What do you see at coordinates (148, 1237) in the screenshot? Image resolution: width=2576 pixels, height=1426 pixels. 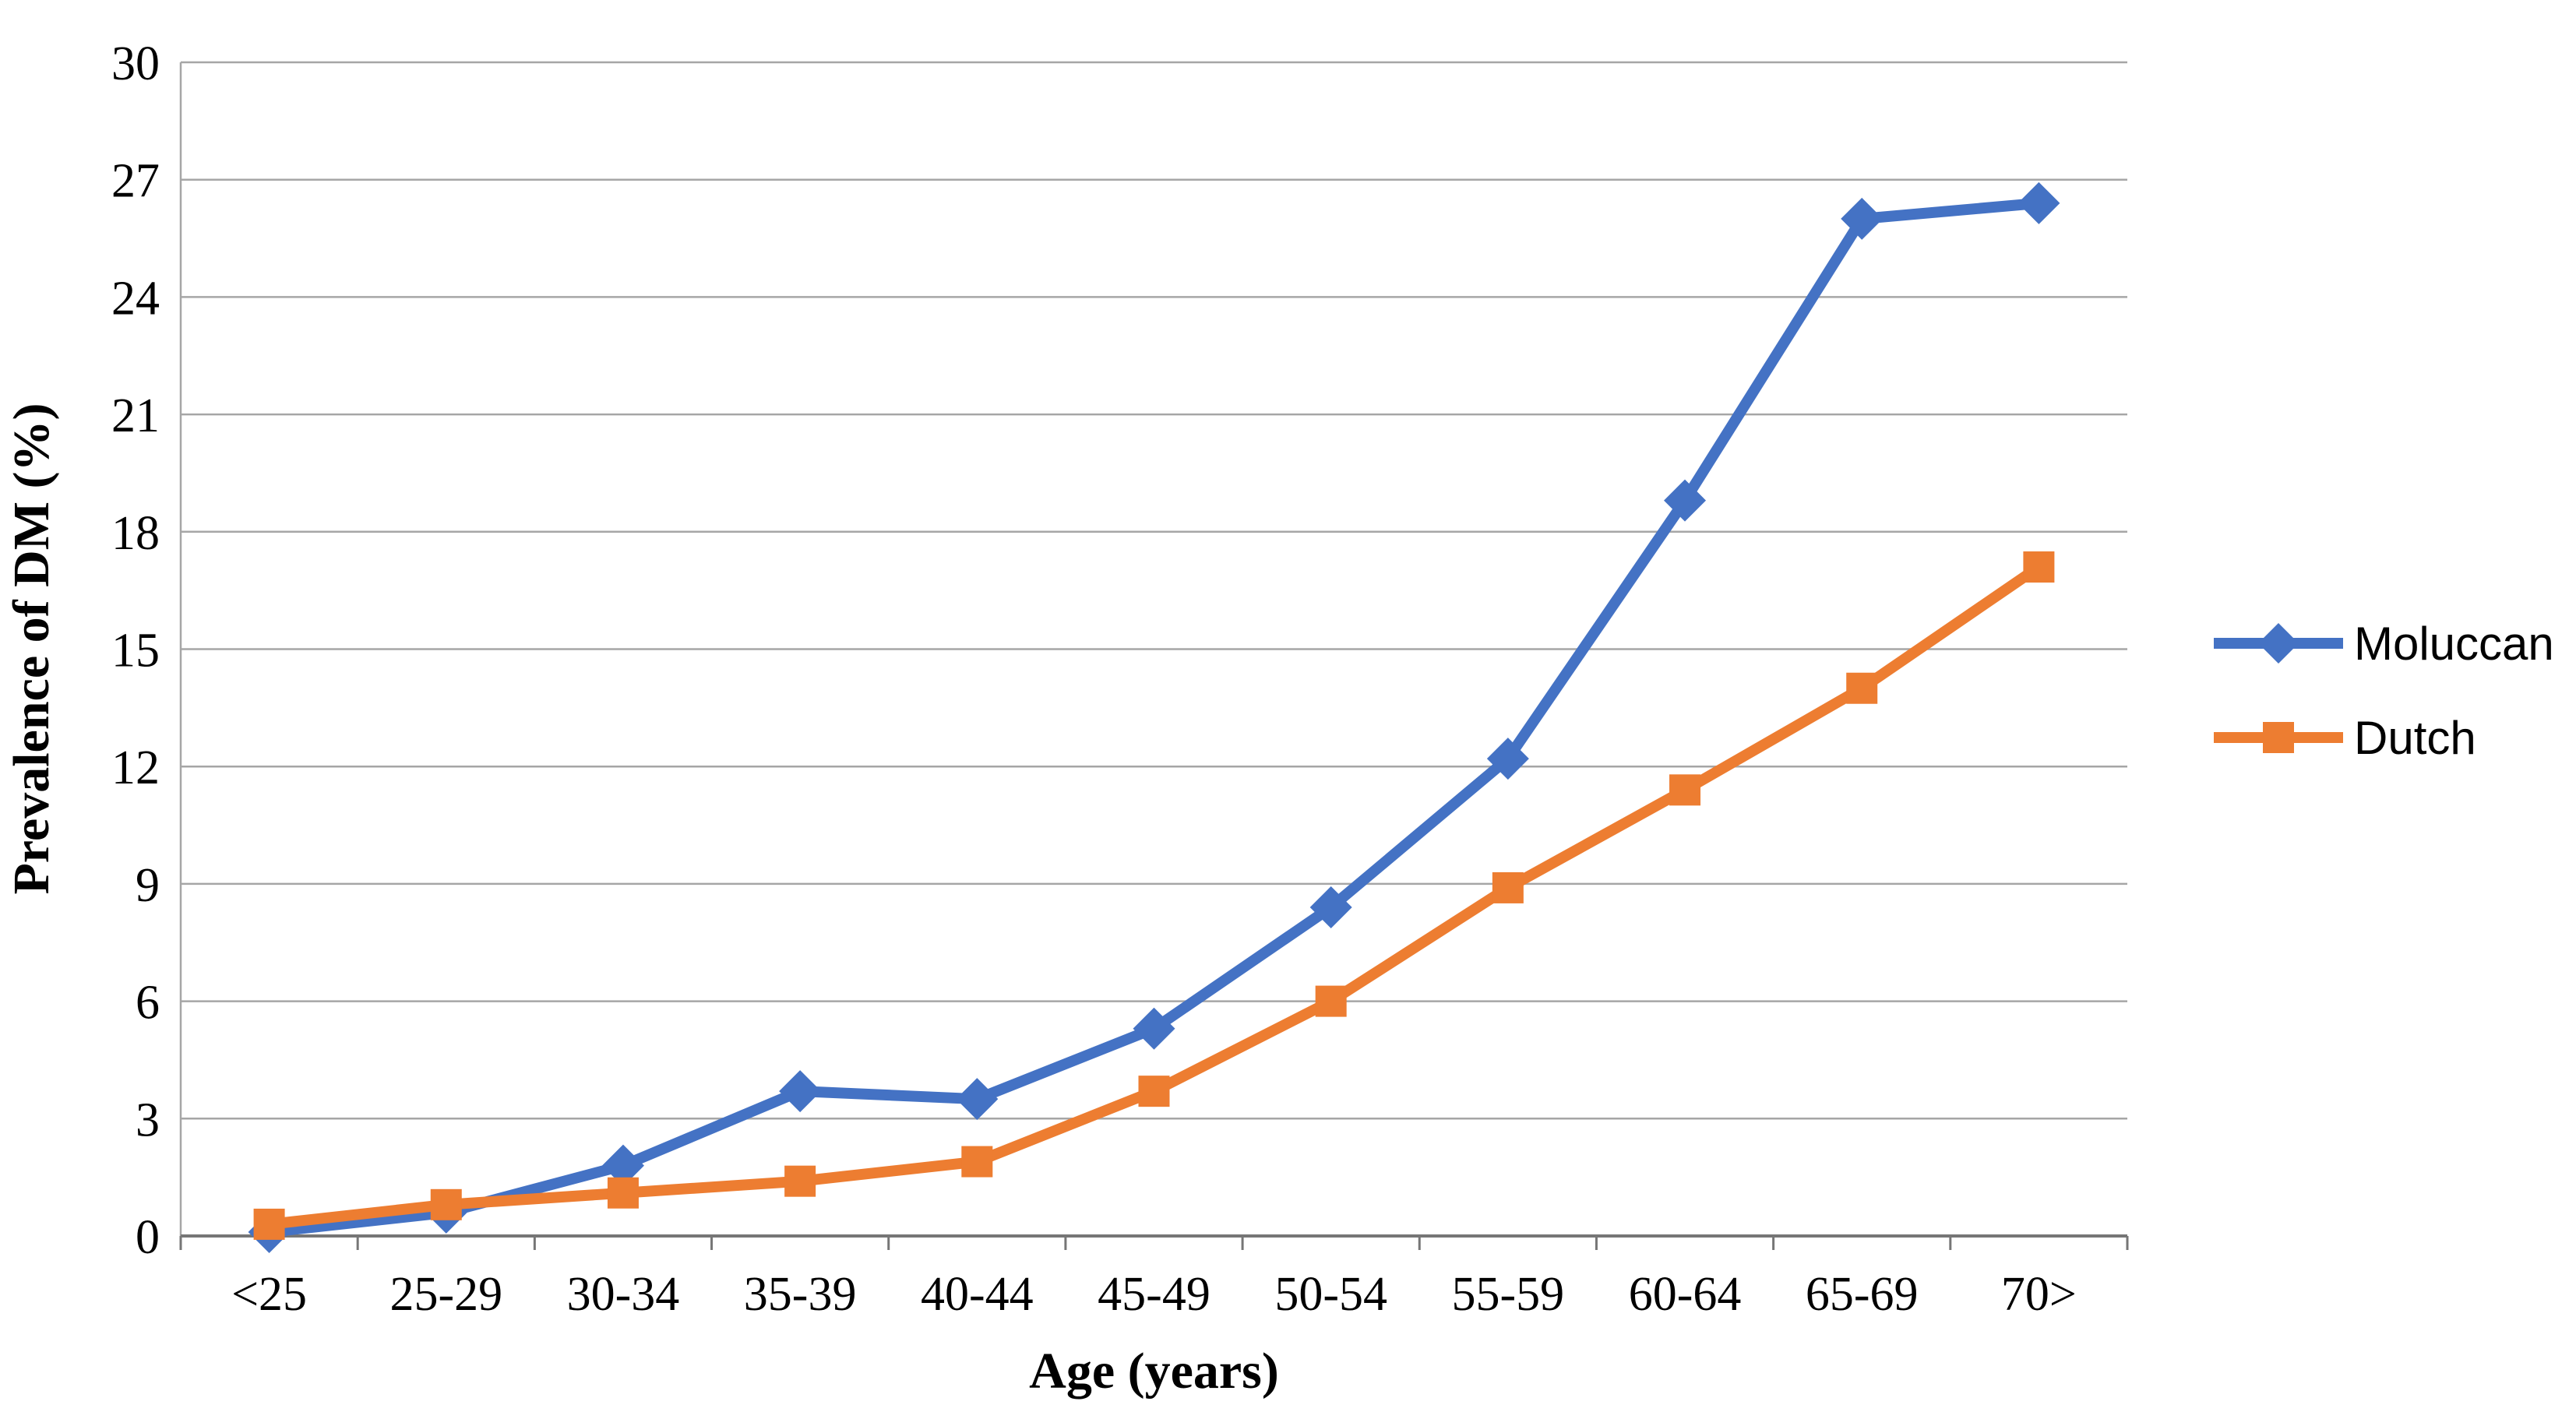 I see `y-tick-label: 0` at bounding box center [148, 1237].